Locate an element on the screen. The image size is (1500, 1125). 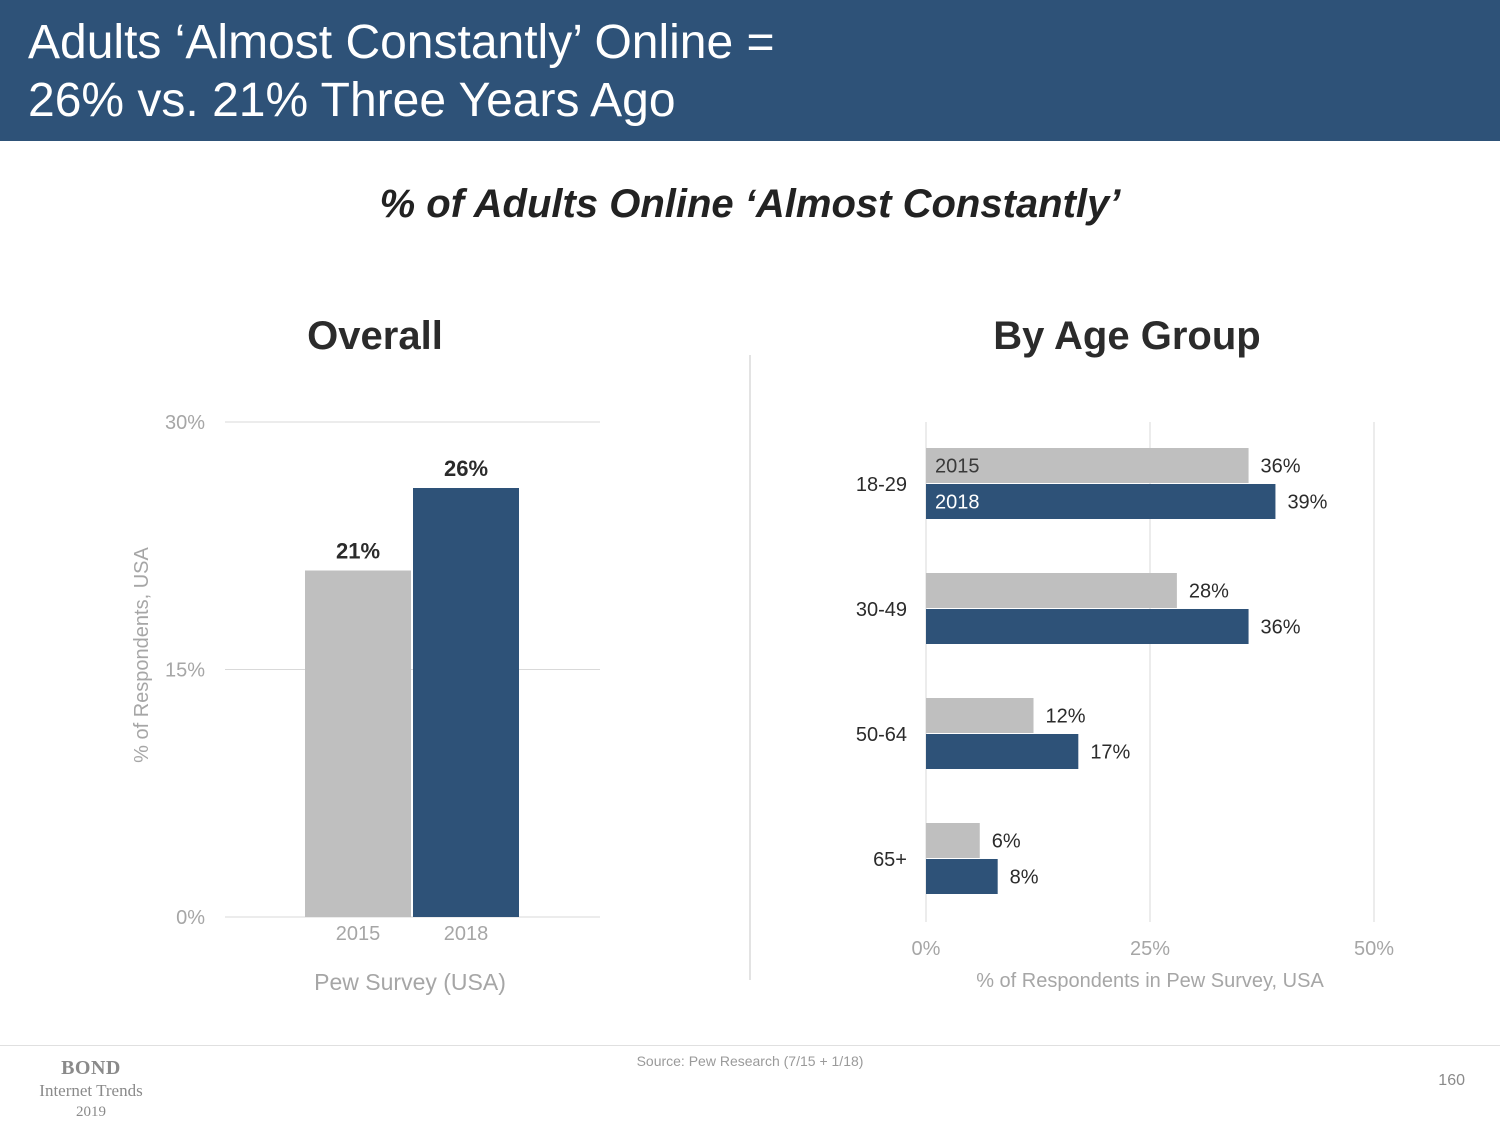
age-bar-50-64-2018 is located at coordinates (1002, 751).